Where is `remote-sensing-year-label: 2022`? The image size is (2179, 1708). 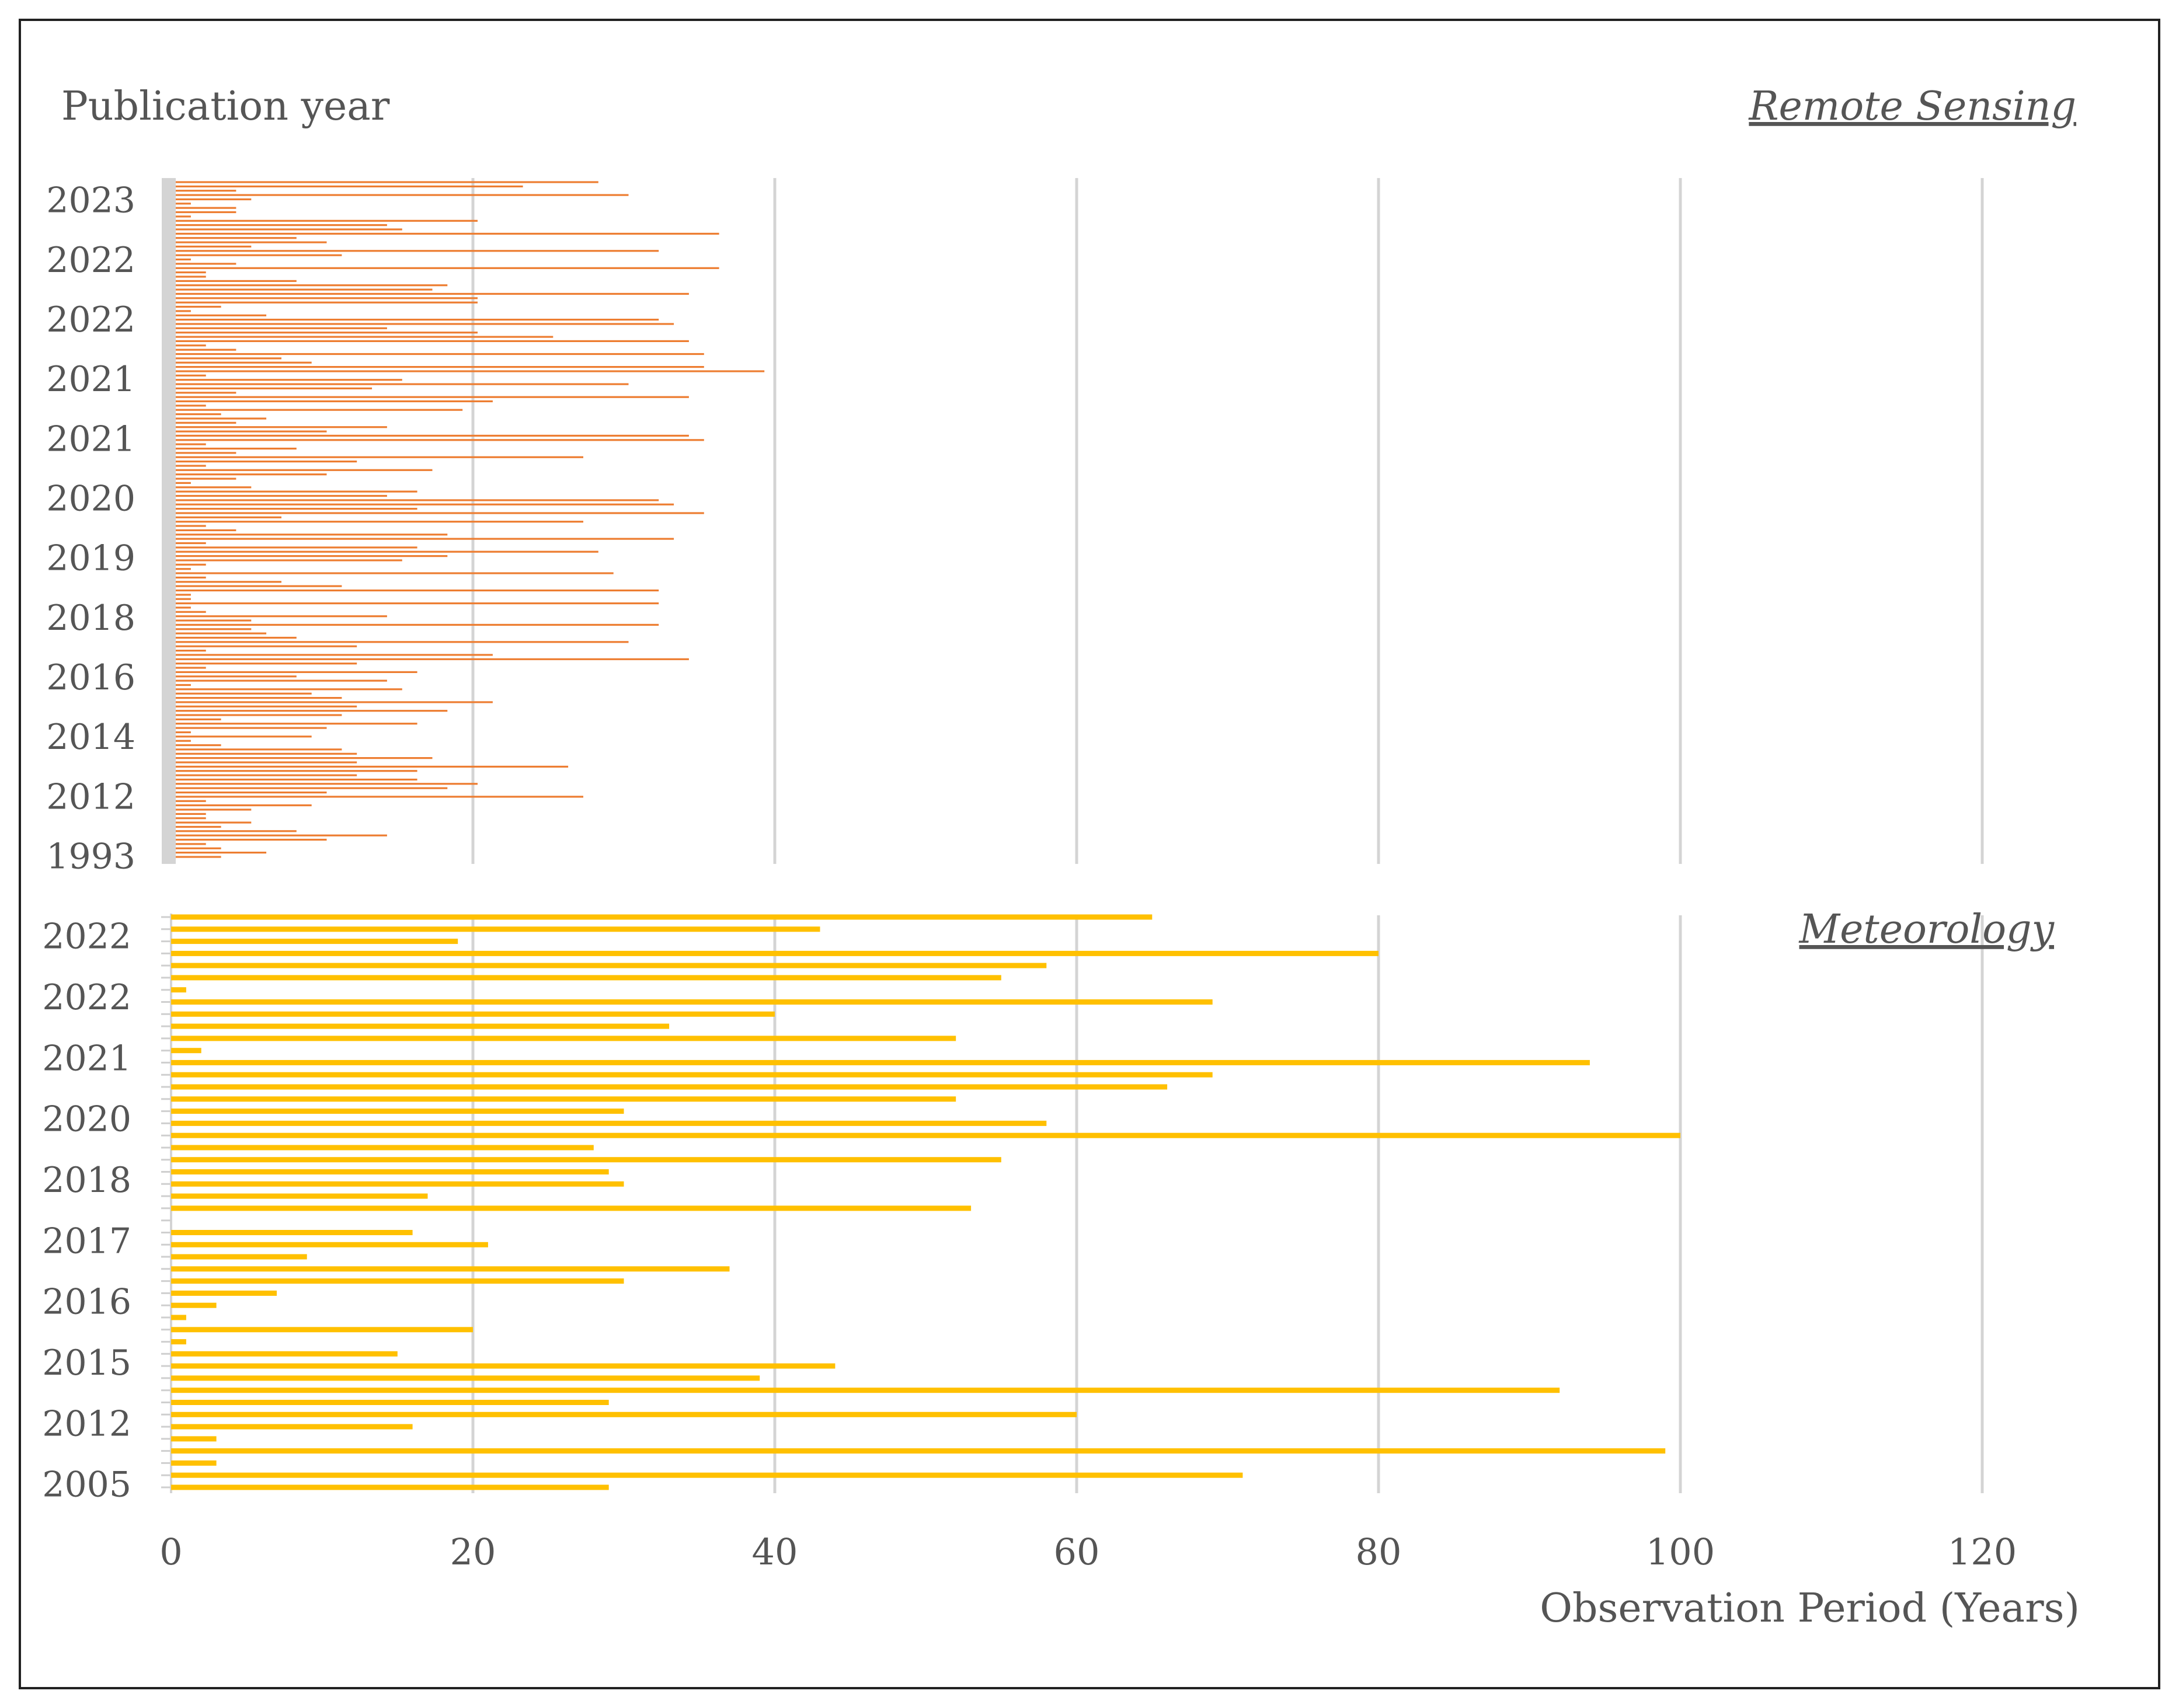
remote-sensing-year-label: 2022 is located at coordinates (90, 260).